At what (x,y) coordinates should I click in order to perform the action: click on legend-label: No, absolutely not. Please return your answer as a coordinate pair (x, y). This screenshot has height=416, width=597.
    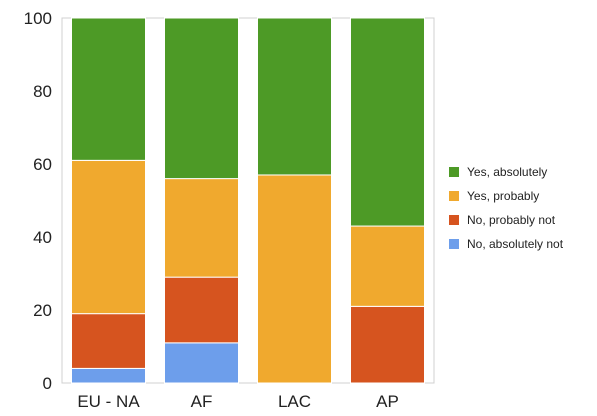
    Looking at the image, I should click on (515, 244).